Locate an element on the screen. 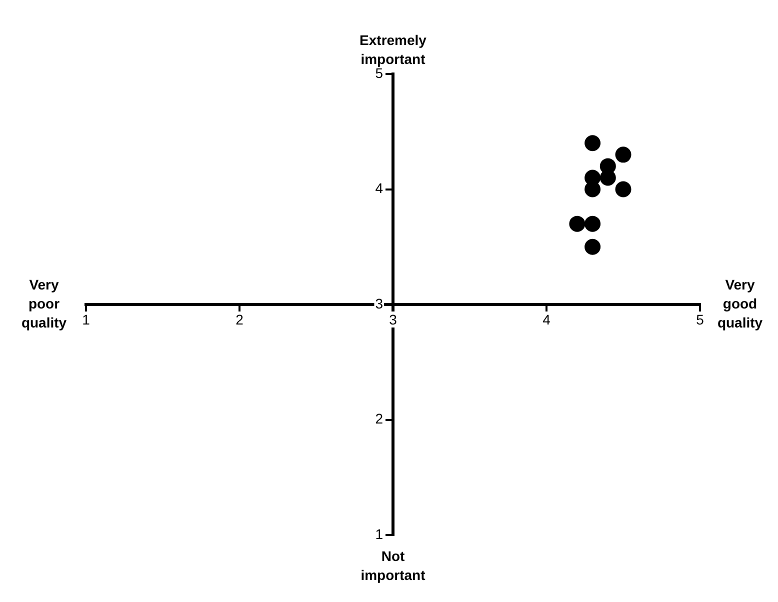 The height and width of the screenshot is (602, 778). text: Extremely important is located at coordinates (393, 49).